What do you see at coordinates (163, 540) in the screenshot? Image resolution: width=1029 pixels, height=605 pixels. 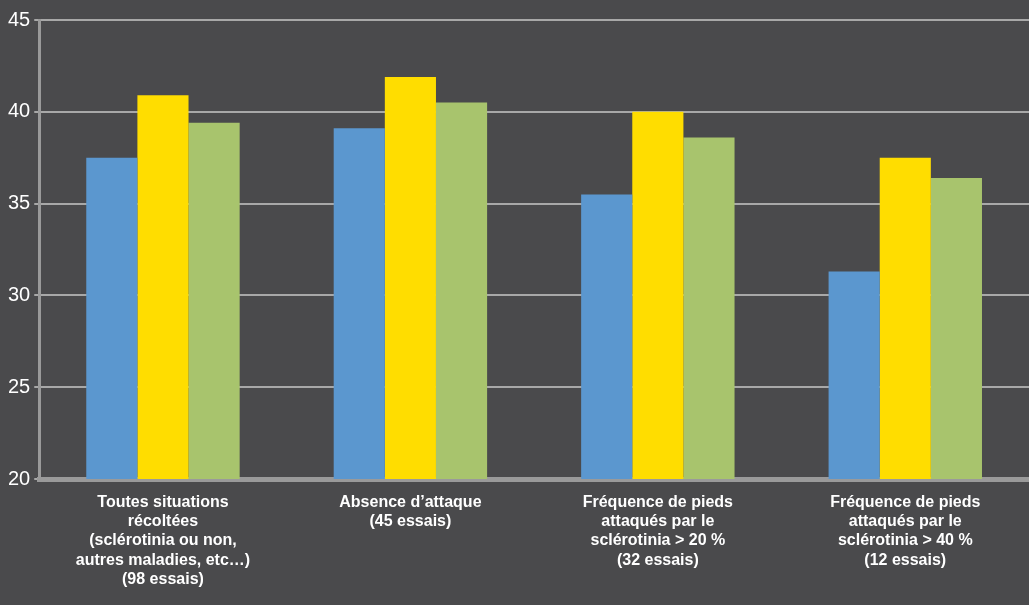 I see `x-tick-label: Toutes situations récoltées (sclérotinia ou non, autres maladies, etc…) (98 essais)` at bounding box center [163, 540].